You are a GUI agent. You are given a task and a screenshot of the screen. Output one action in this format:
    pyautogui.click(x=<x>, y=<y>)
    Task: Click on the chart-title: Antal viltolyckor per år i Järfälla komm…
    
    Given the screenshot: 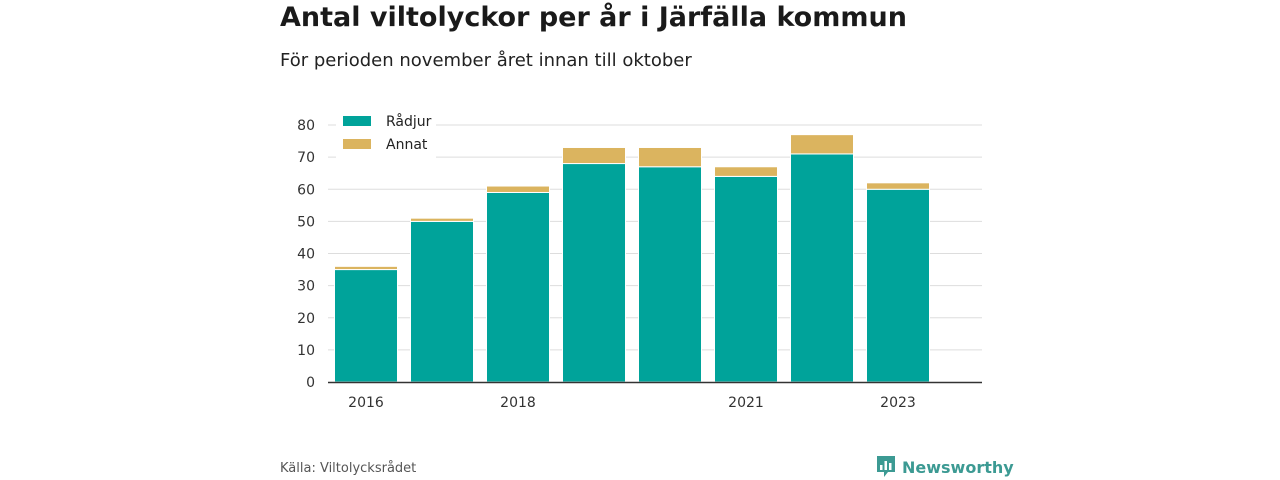 What is the action you would take?
    pyautogui.click(x=593, y=17)
    